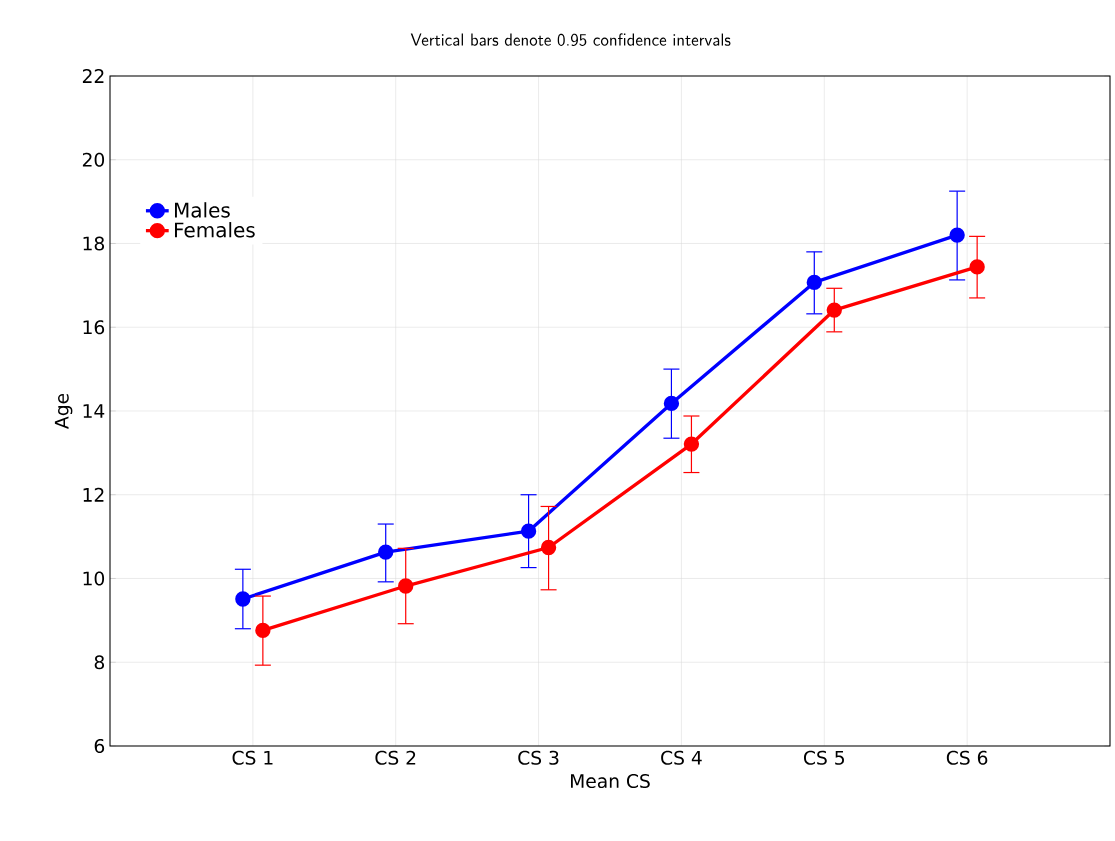  Describe the element at coordinates (570, 39) in the screenshot. I see `chart-title: Vertical bars denote 0.95 confidence intervals` at that location.